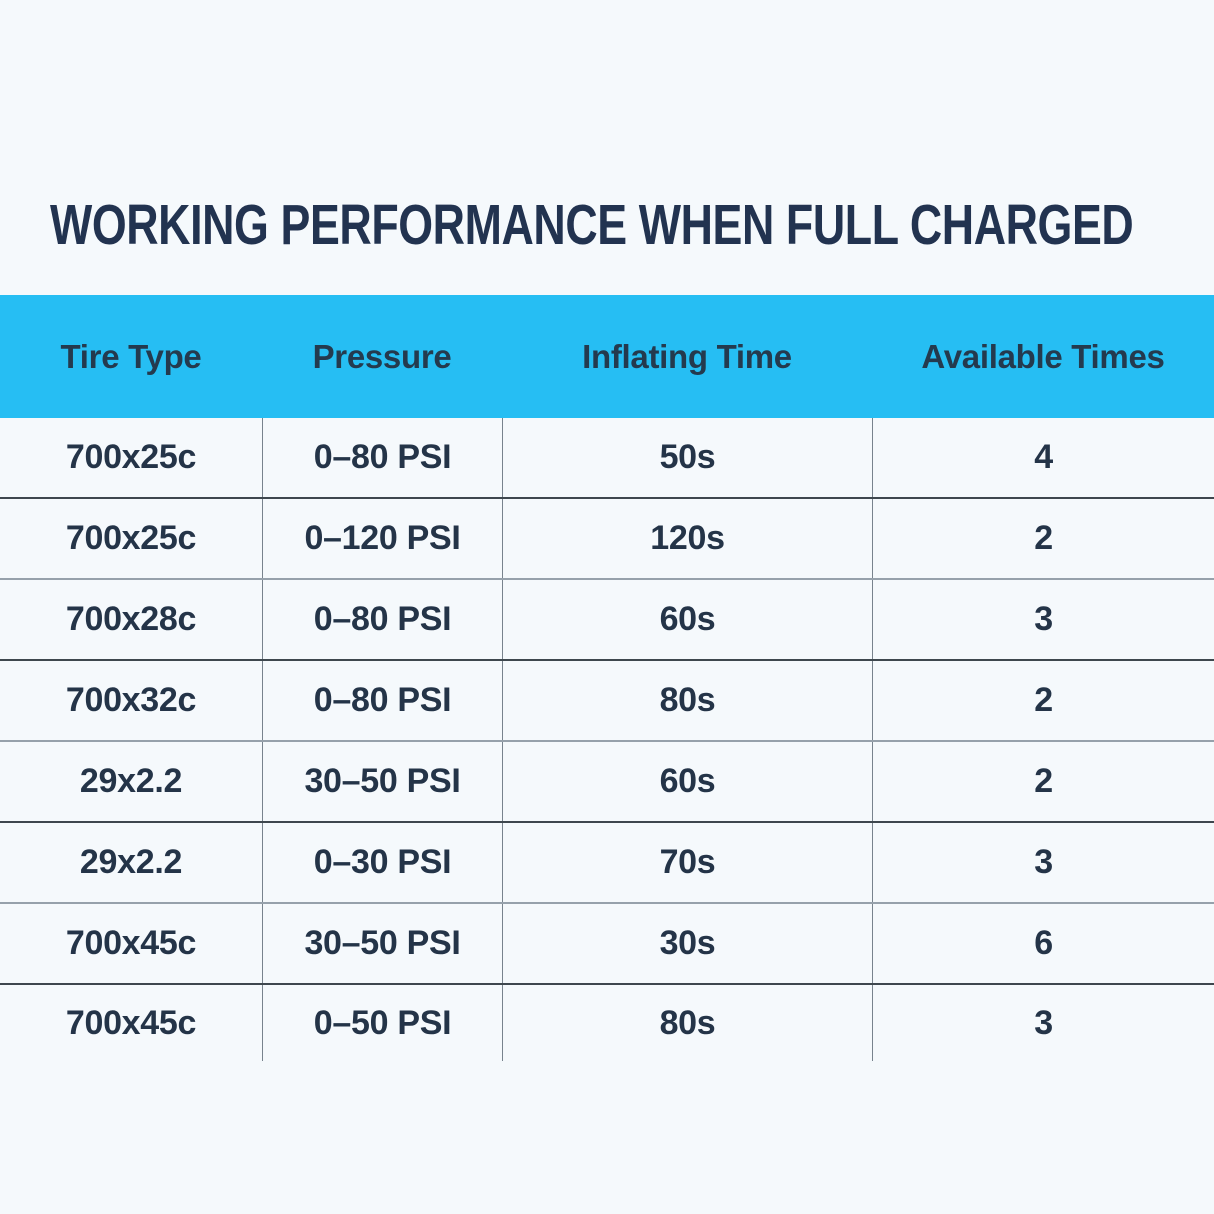 This screenshot has width=1214, height=1214. I want to click on table-row: 700x25c 0–120 PSI 120s 2, so click(607, 539).